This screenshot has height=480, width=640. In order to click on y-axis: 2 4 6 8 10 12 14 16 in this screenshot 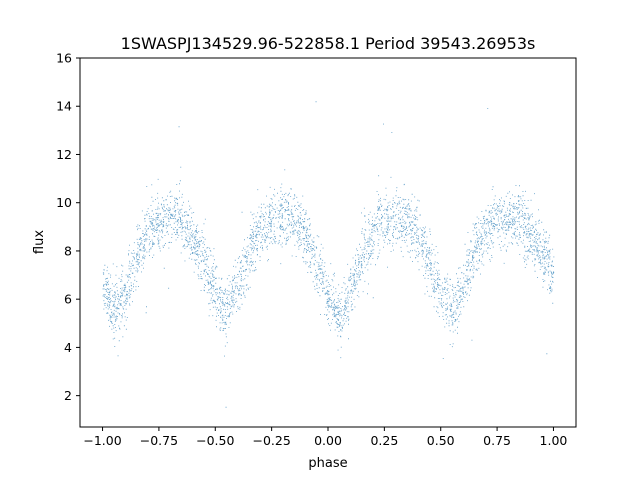, I will do `click(68, 227)`.